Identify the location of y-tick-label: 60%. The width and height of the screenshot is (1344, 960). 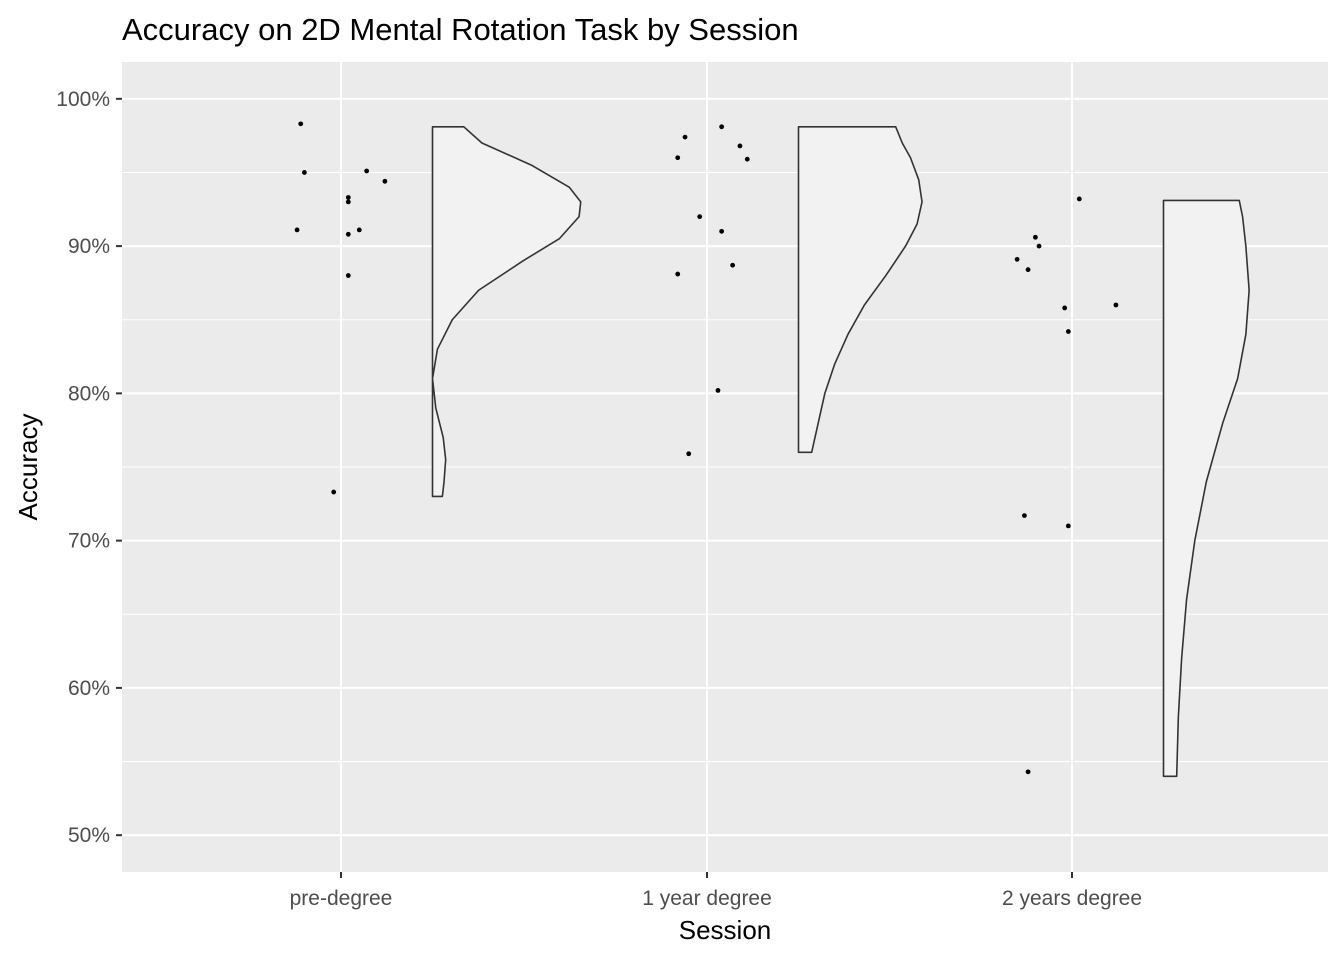
(89, 688).